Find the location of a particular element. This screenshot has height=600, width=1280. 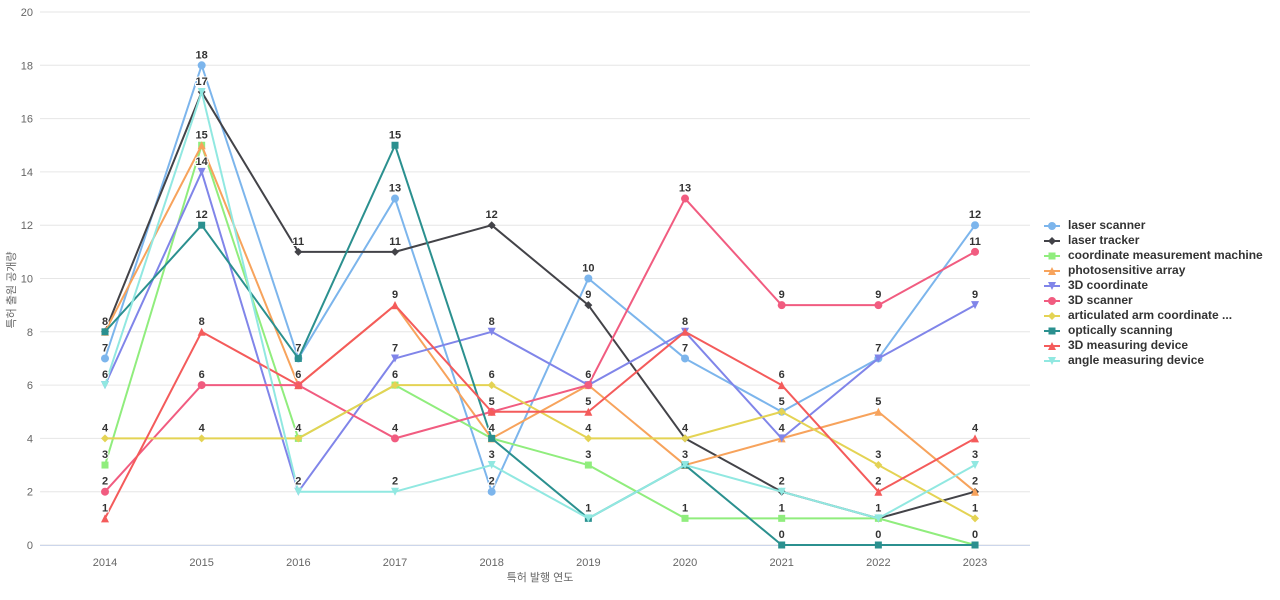

legend-item-laser-tracker: laser tracker is located at coordinates (1153, 240).